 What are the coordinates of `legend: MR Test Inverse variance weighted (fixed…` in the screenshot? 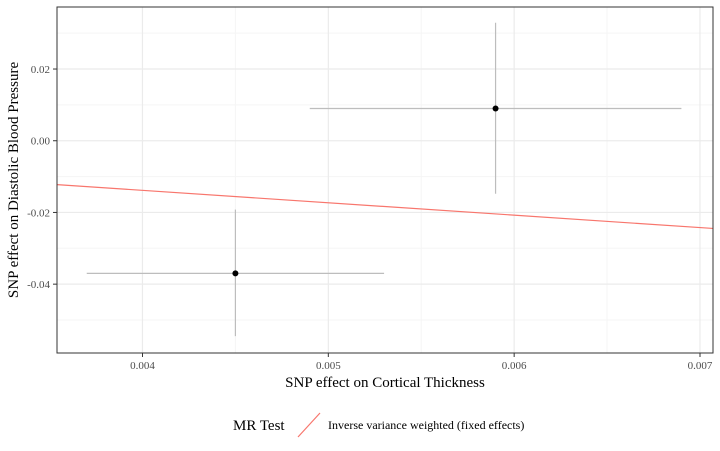 It's located at (378, 425).